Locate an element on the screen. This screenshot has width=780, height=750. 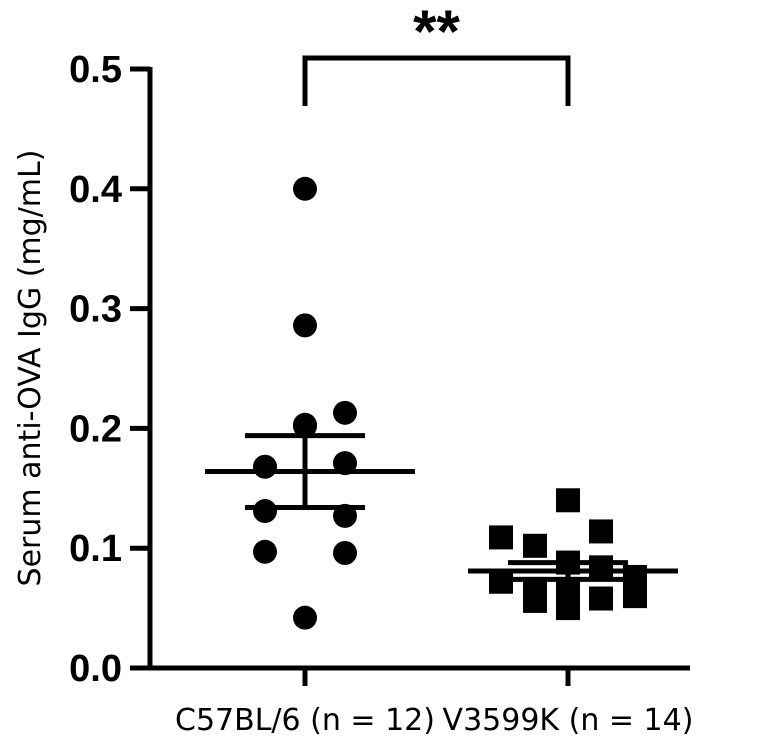
y-tick-label: 0.4 is located at coordinates (95, 190).